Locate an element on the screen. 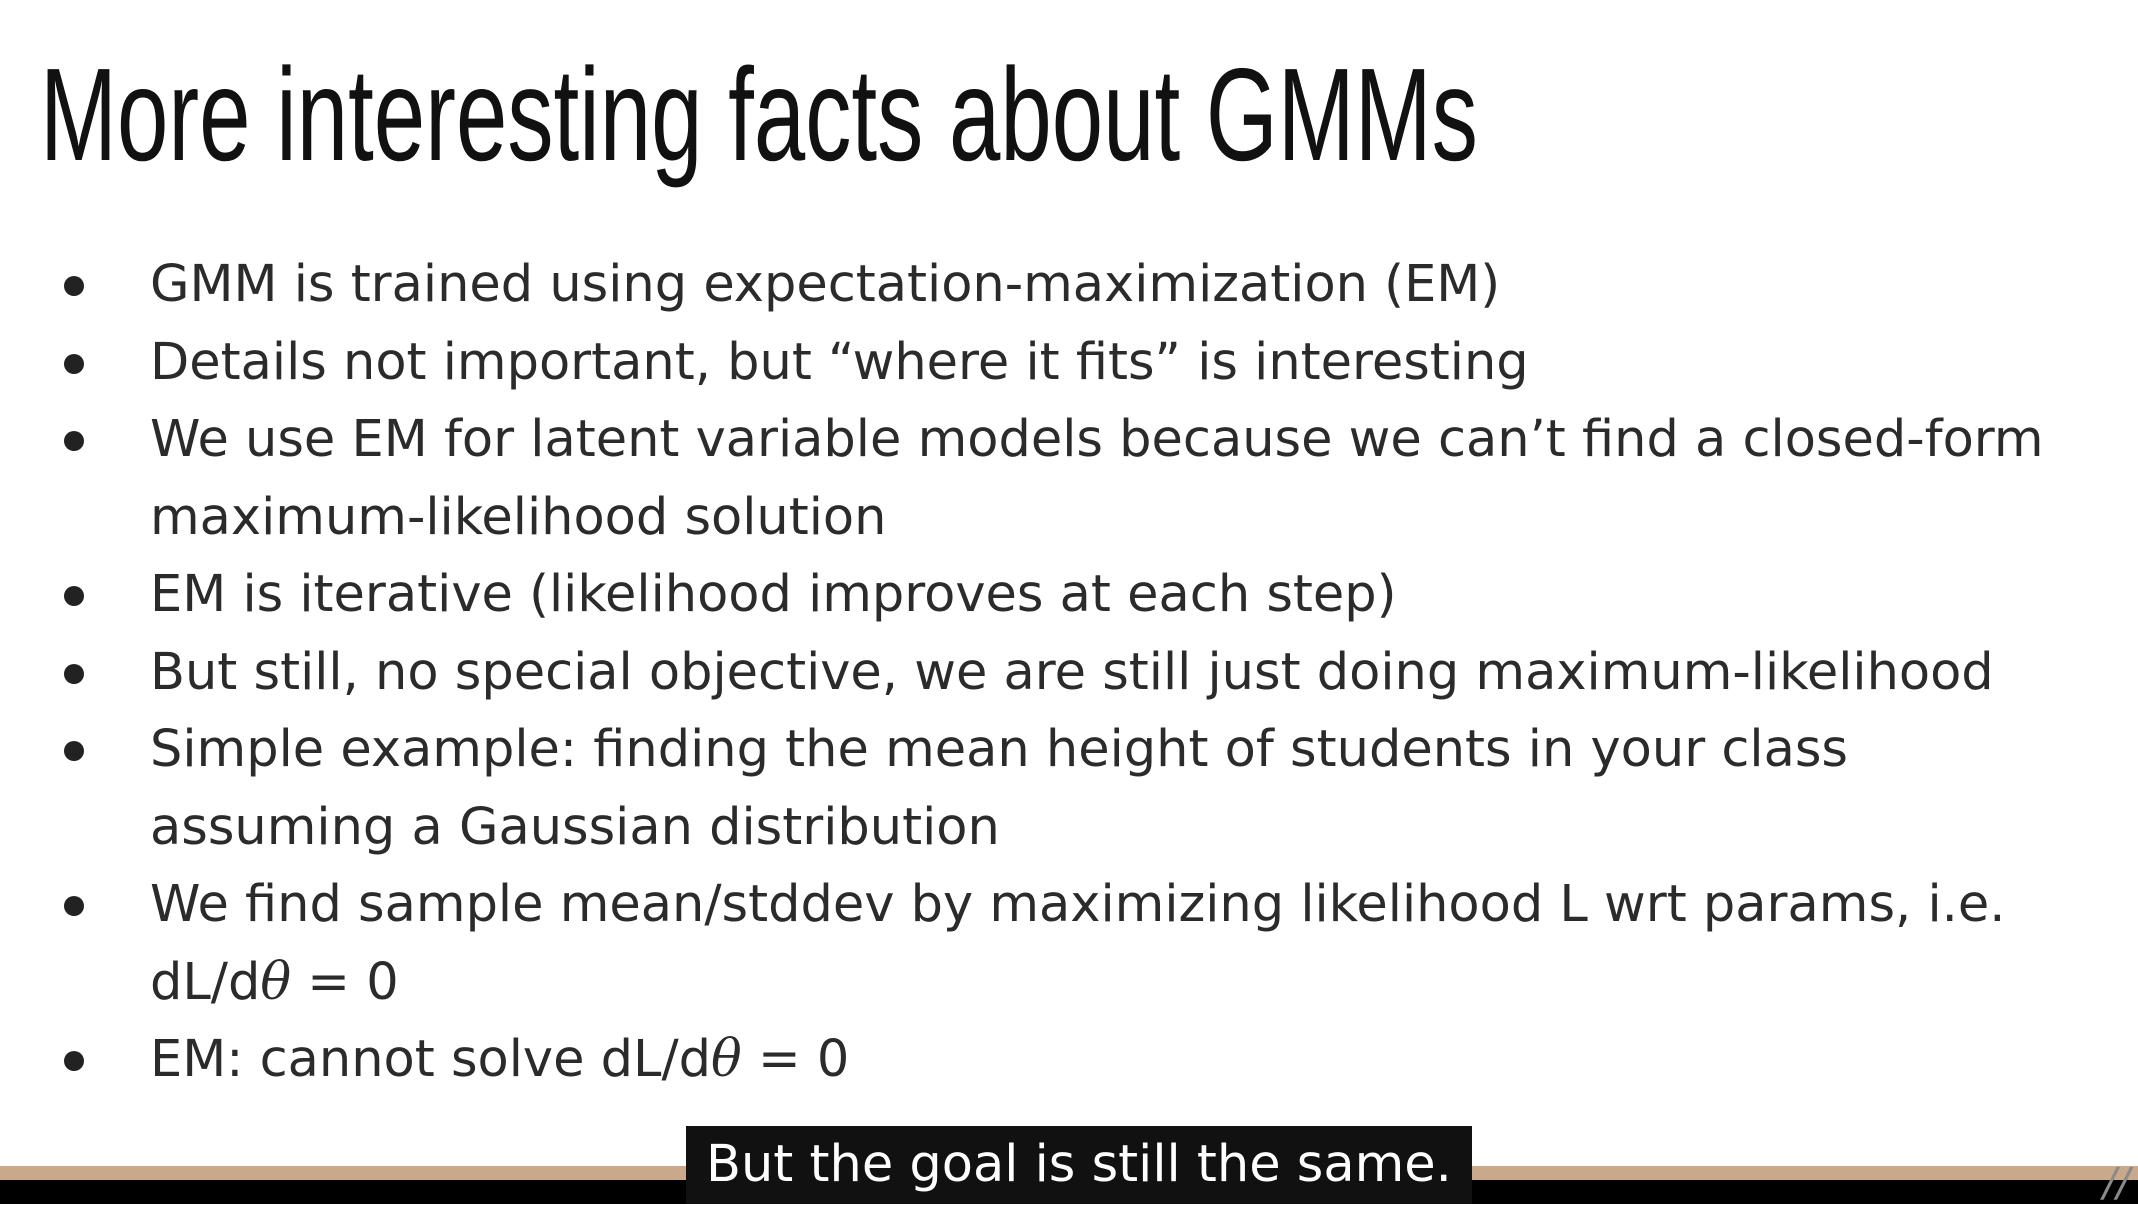 The height and width of the screenshot is (1206, 2138). slide-title: More interesting facts about GMMs is located at coordinates (759, 114).